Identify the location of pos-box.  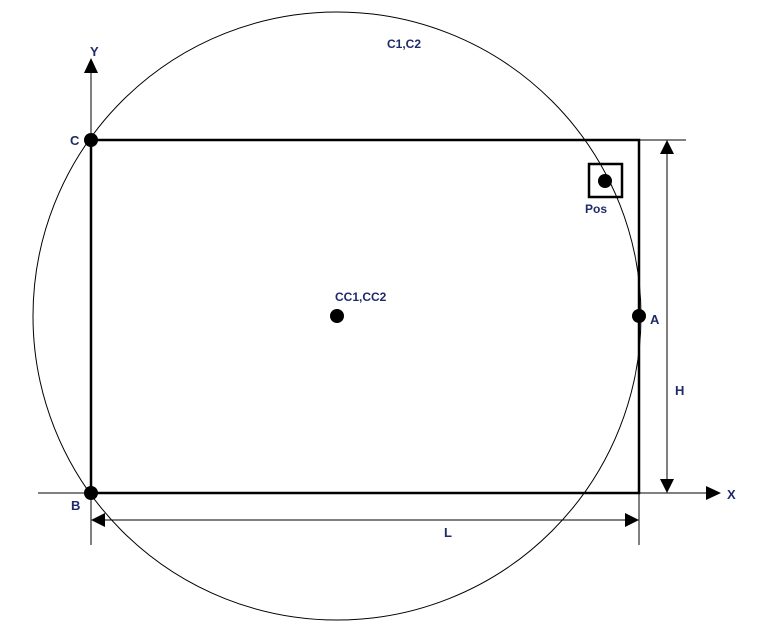
(605, 180).